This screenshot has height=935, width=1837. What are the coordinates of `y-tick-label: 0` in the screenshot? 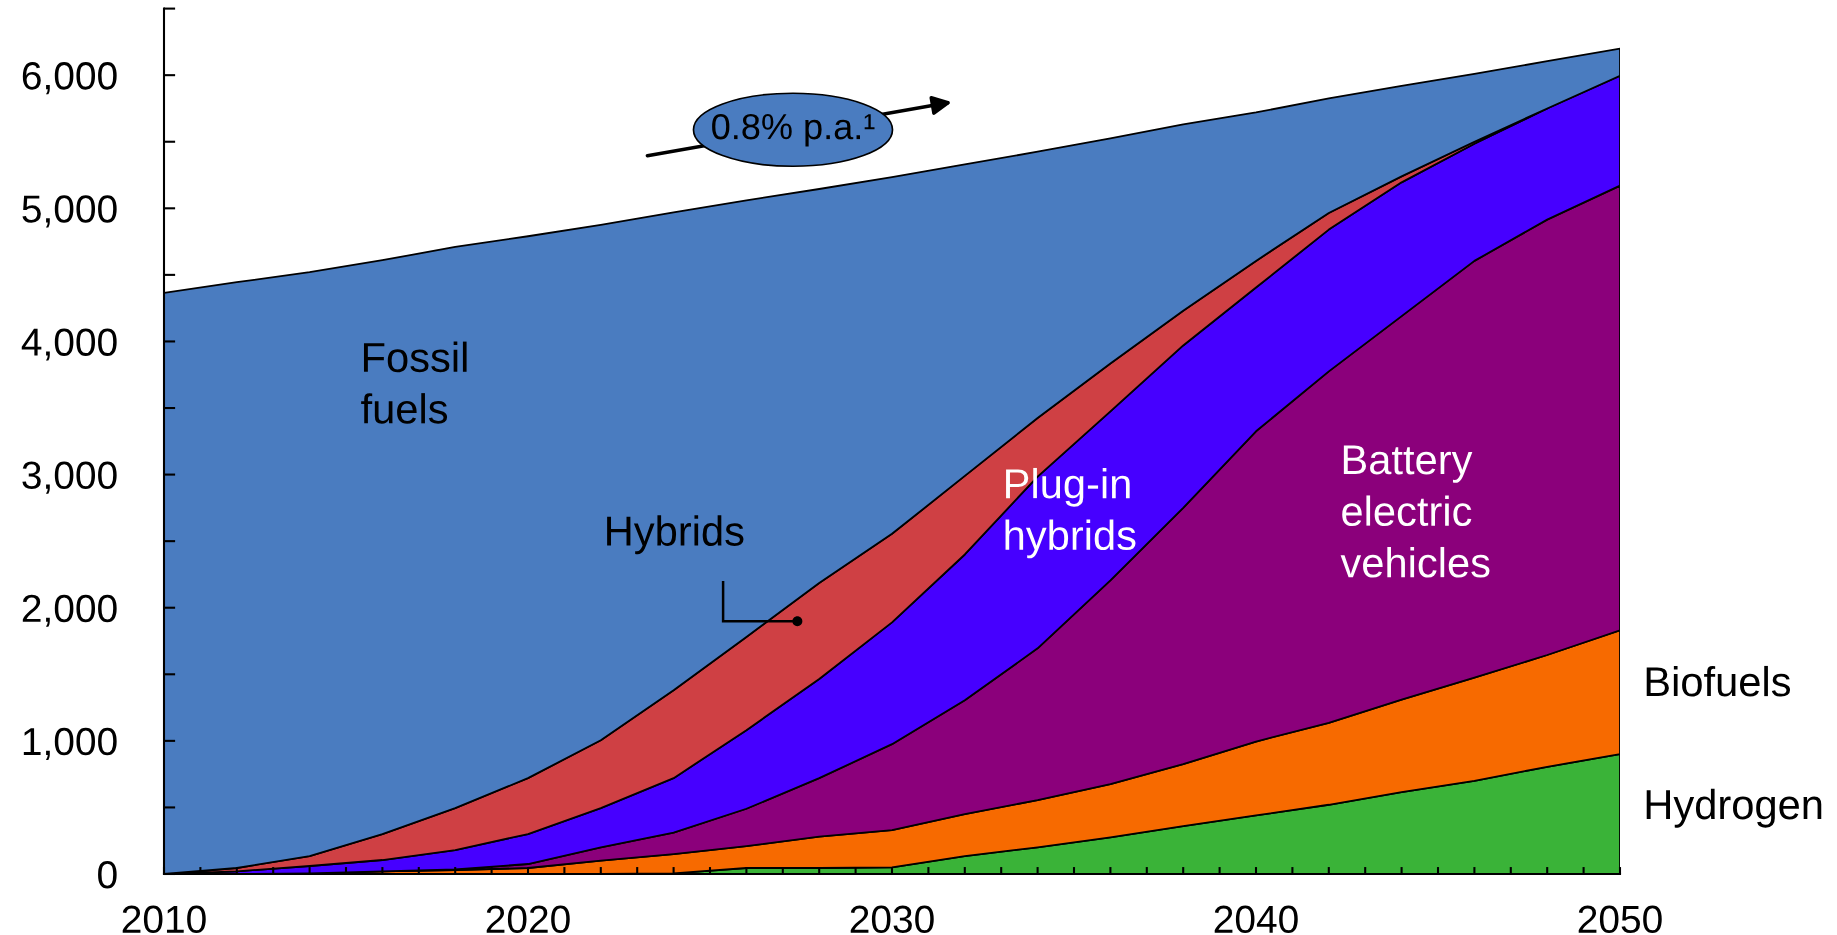 It's located at (107, 874).